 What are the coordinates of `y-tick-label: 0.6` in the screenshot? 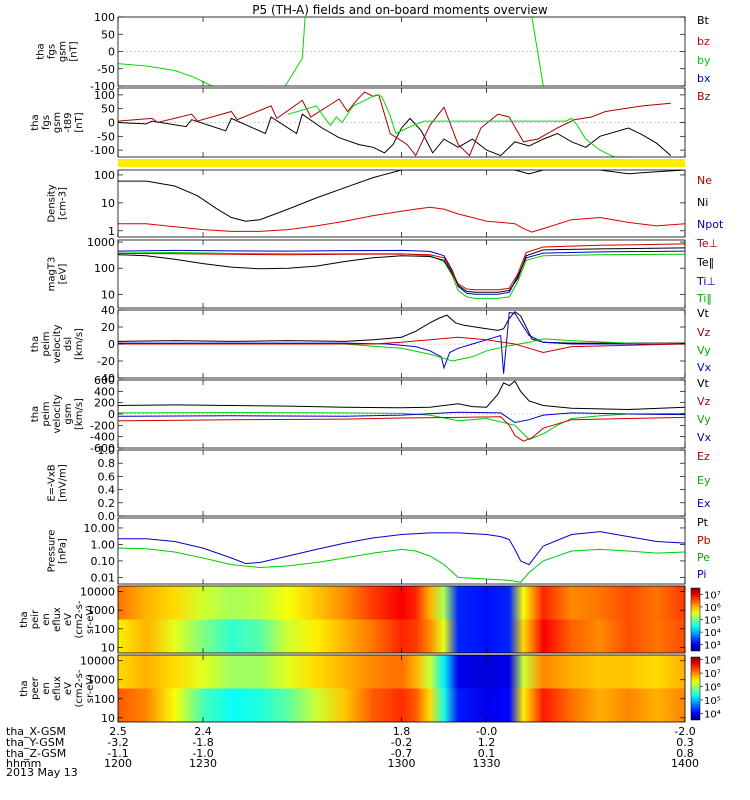 It's located at (107, 476).